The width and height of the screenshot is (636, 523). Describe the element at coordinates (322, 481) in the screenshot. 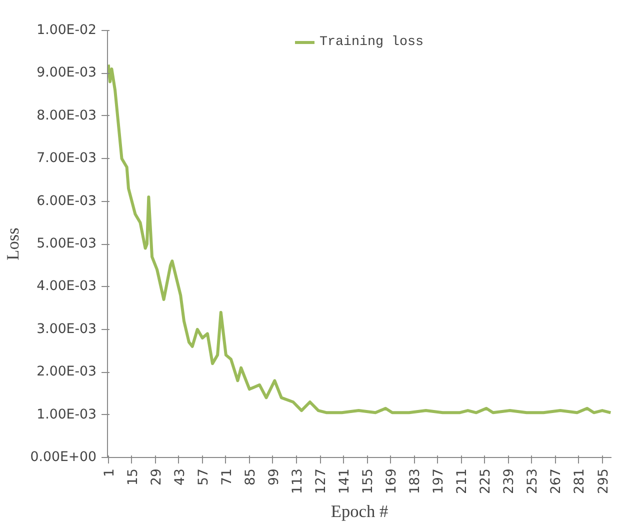

I see `x-tick-label: 127` at that location.